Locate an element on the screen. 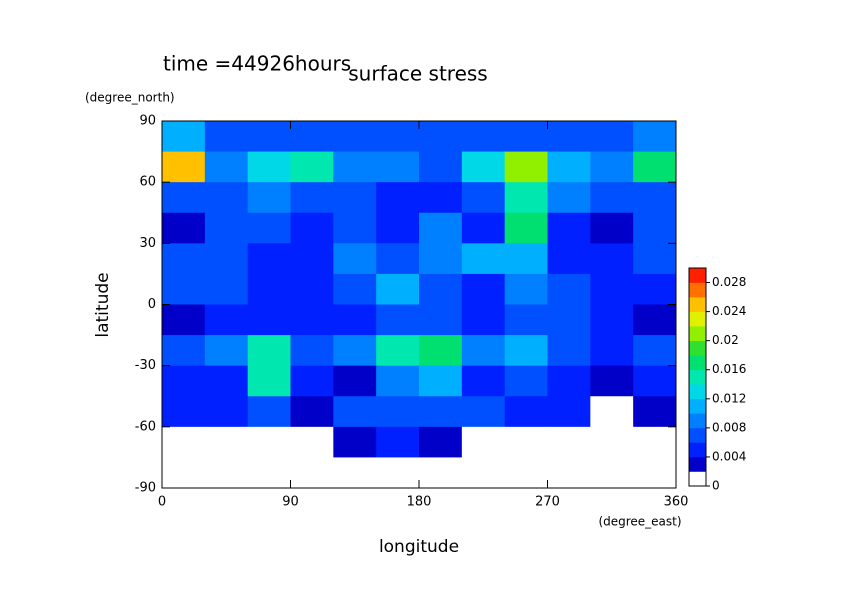  chart-title: surface stress is located at coordinates (417, 74).